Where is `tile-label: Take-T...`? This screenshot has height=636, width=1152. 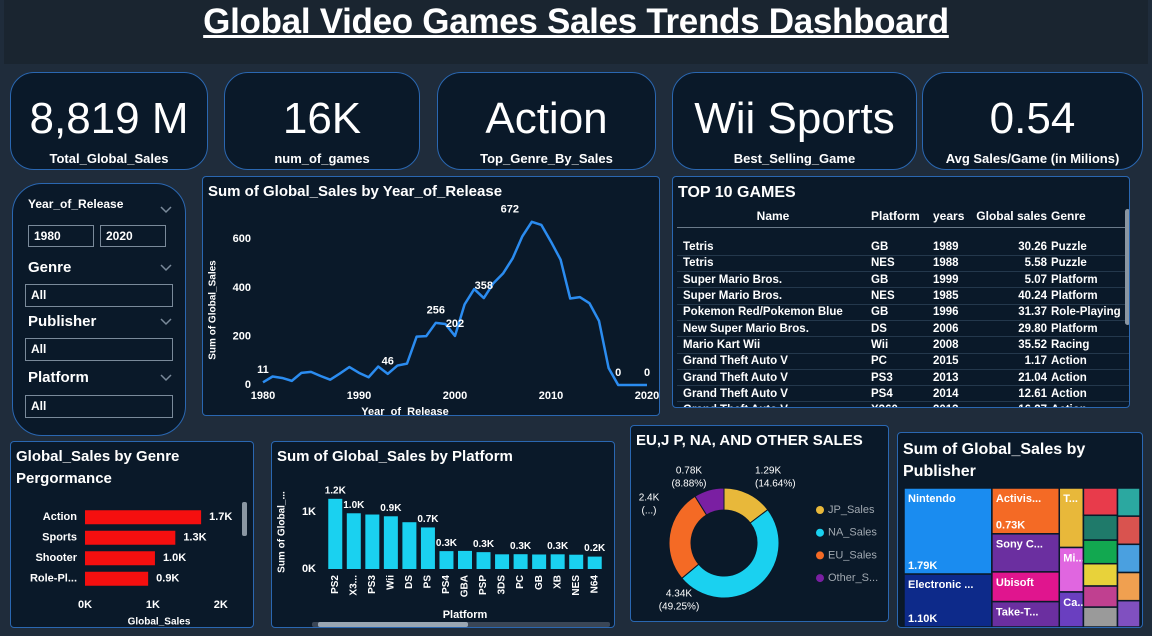
tile-label: Take-T... is located at coordinates (1017, 613).